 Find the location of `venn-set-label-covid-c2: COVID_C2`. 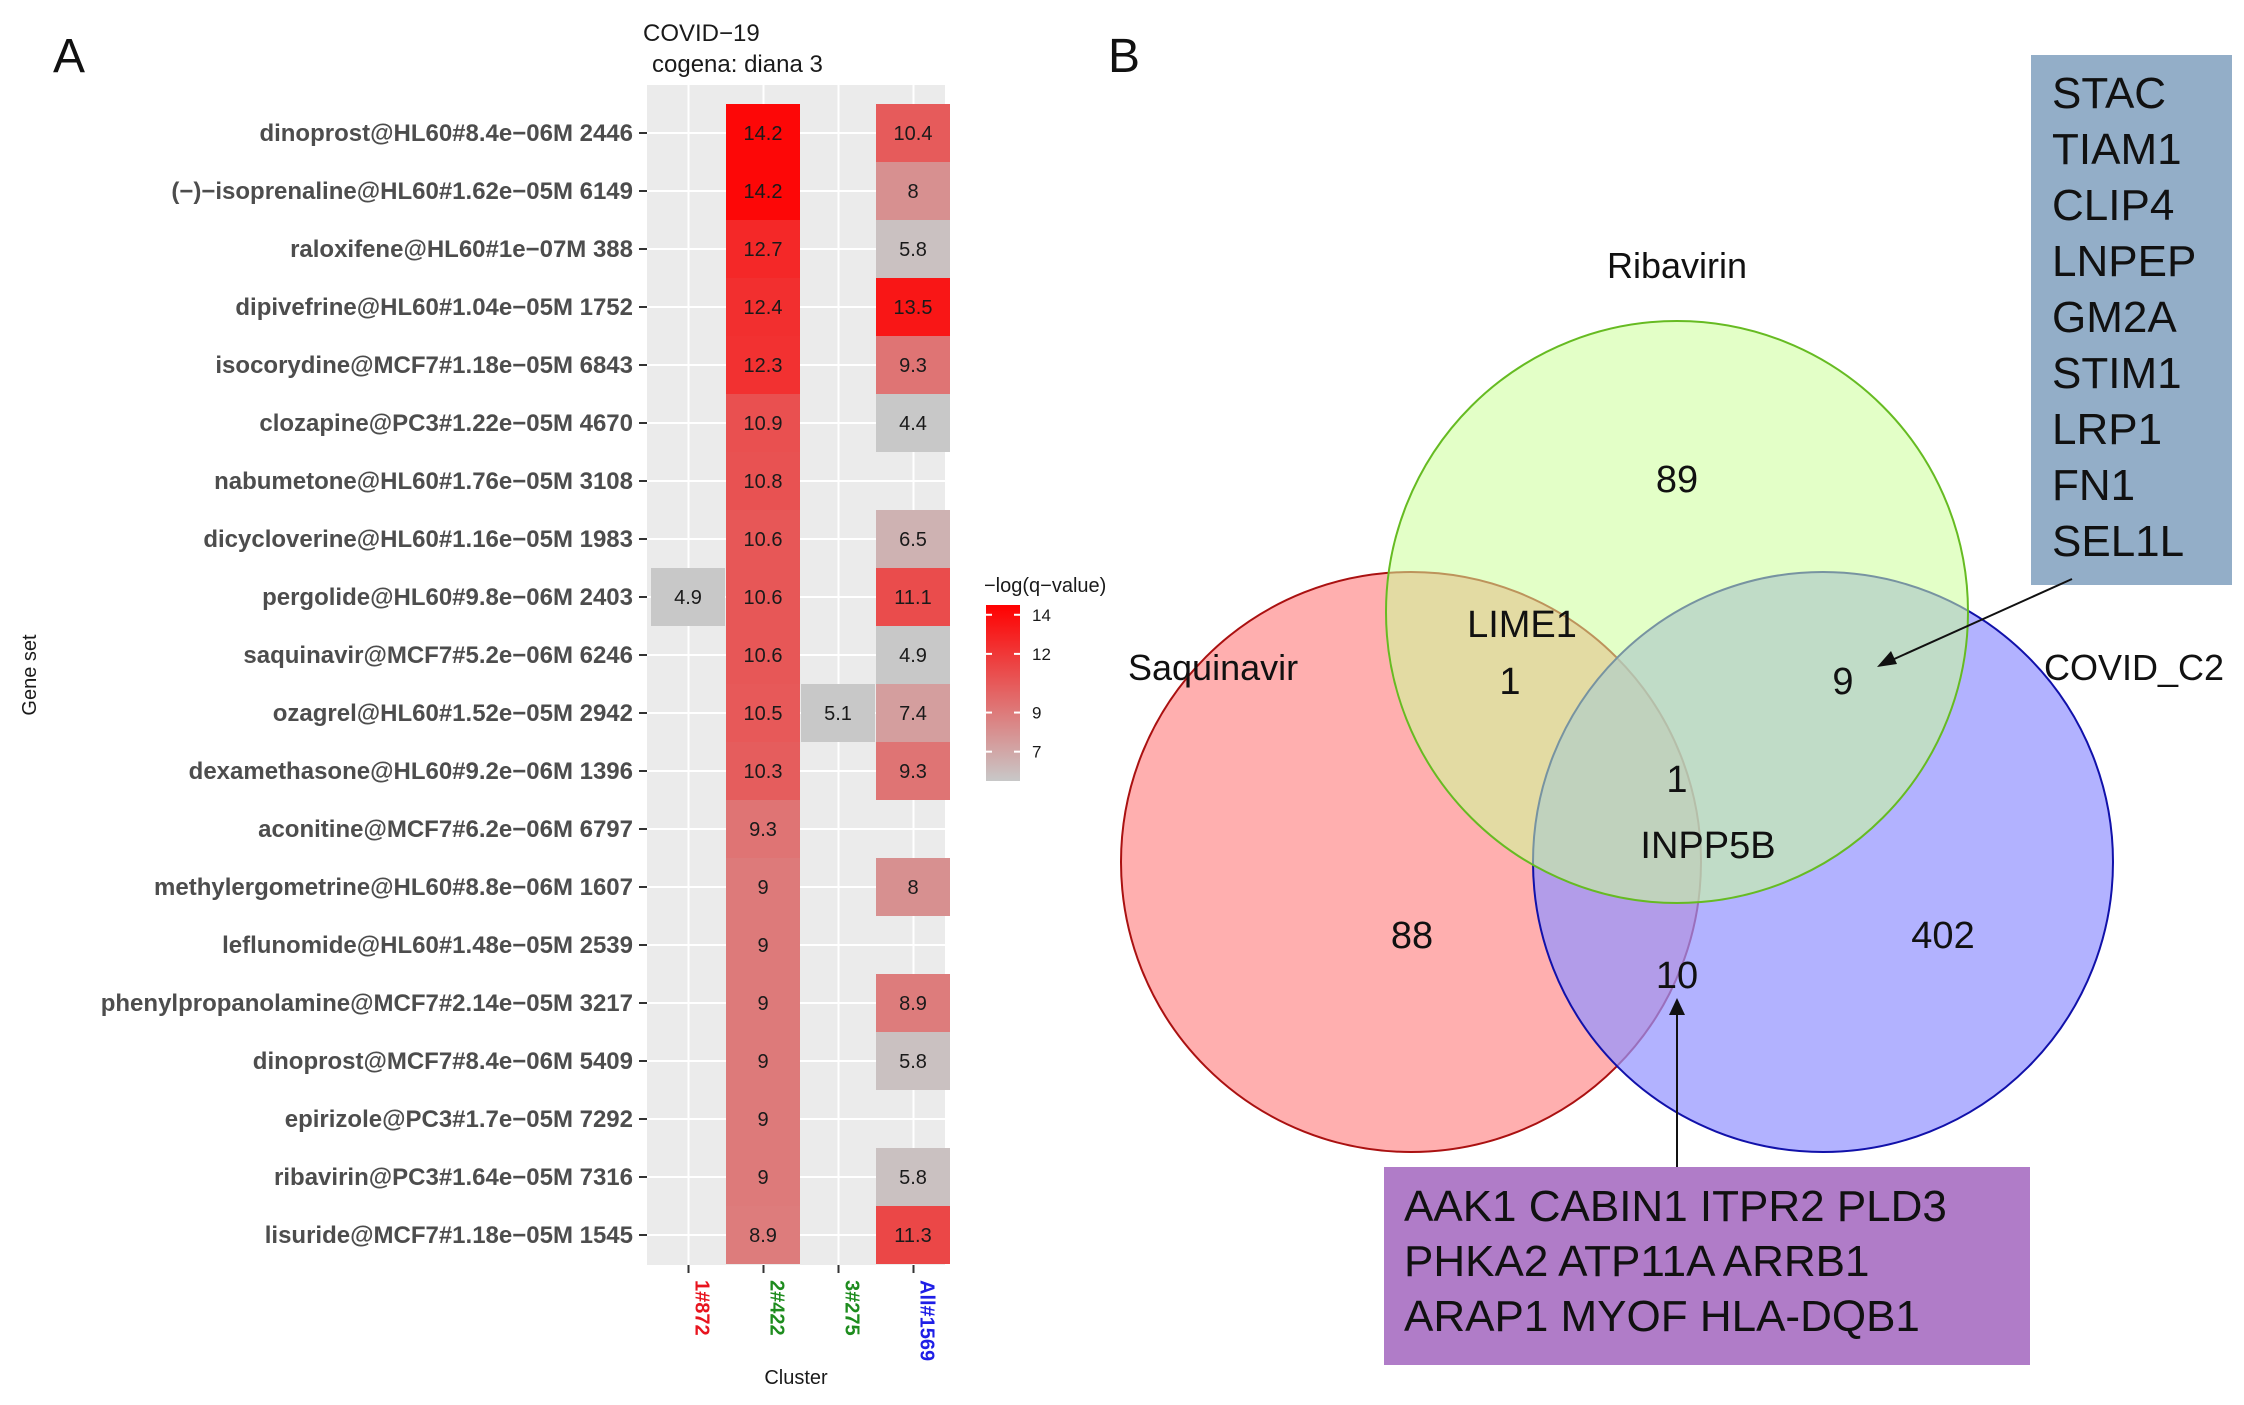

venn-set-label-covid-c2: COVID_C2 is located at coordinates (2134, 667).